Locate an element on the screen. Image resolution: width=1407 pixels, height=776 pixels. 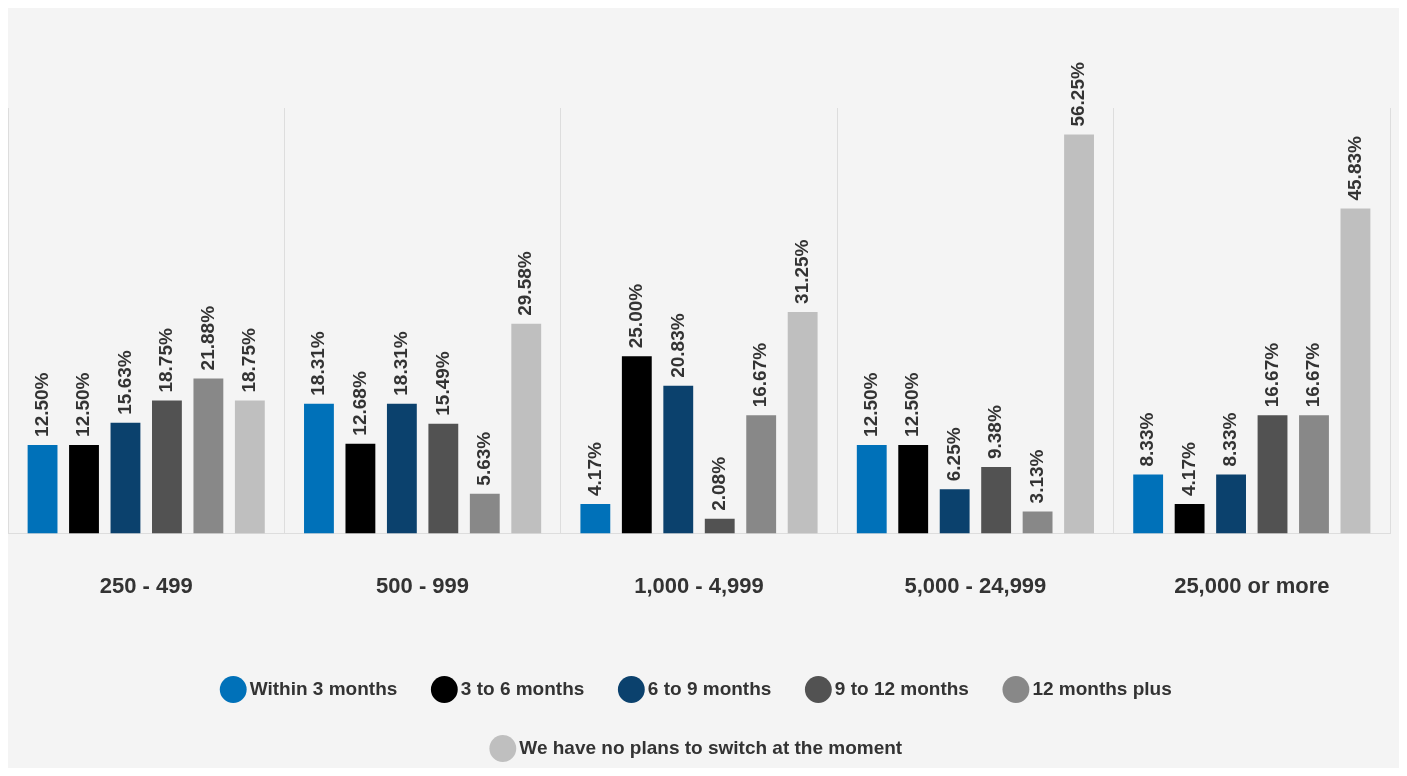
data-label: 29.58% is located at coordinates (525, 283).